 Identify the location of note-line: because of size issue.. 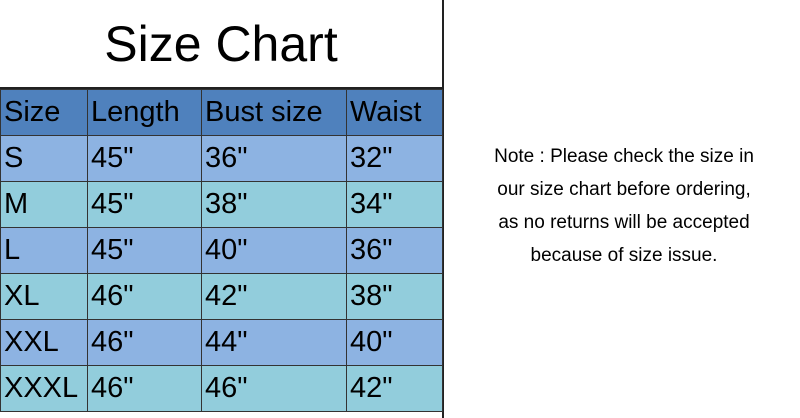
(624, 255).